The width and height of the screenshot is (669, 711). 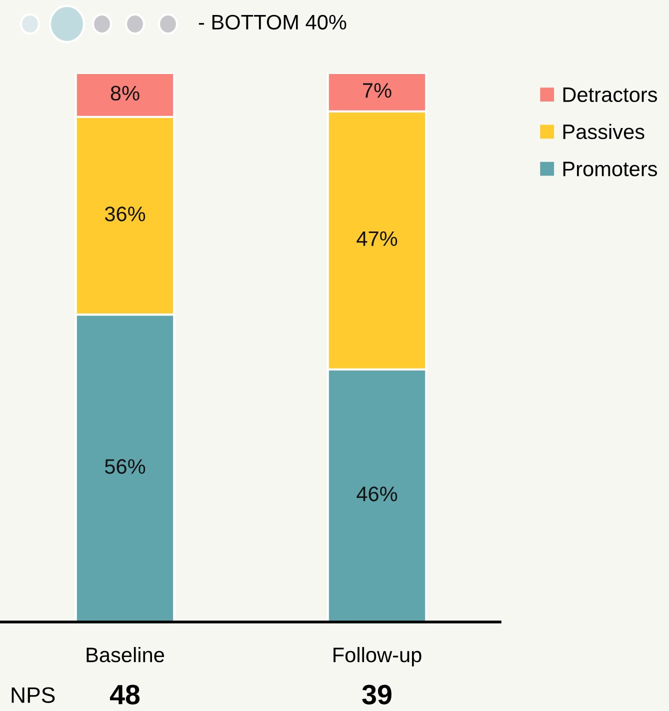 I want to click on text: NPS, so click(x=33, y=695).